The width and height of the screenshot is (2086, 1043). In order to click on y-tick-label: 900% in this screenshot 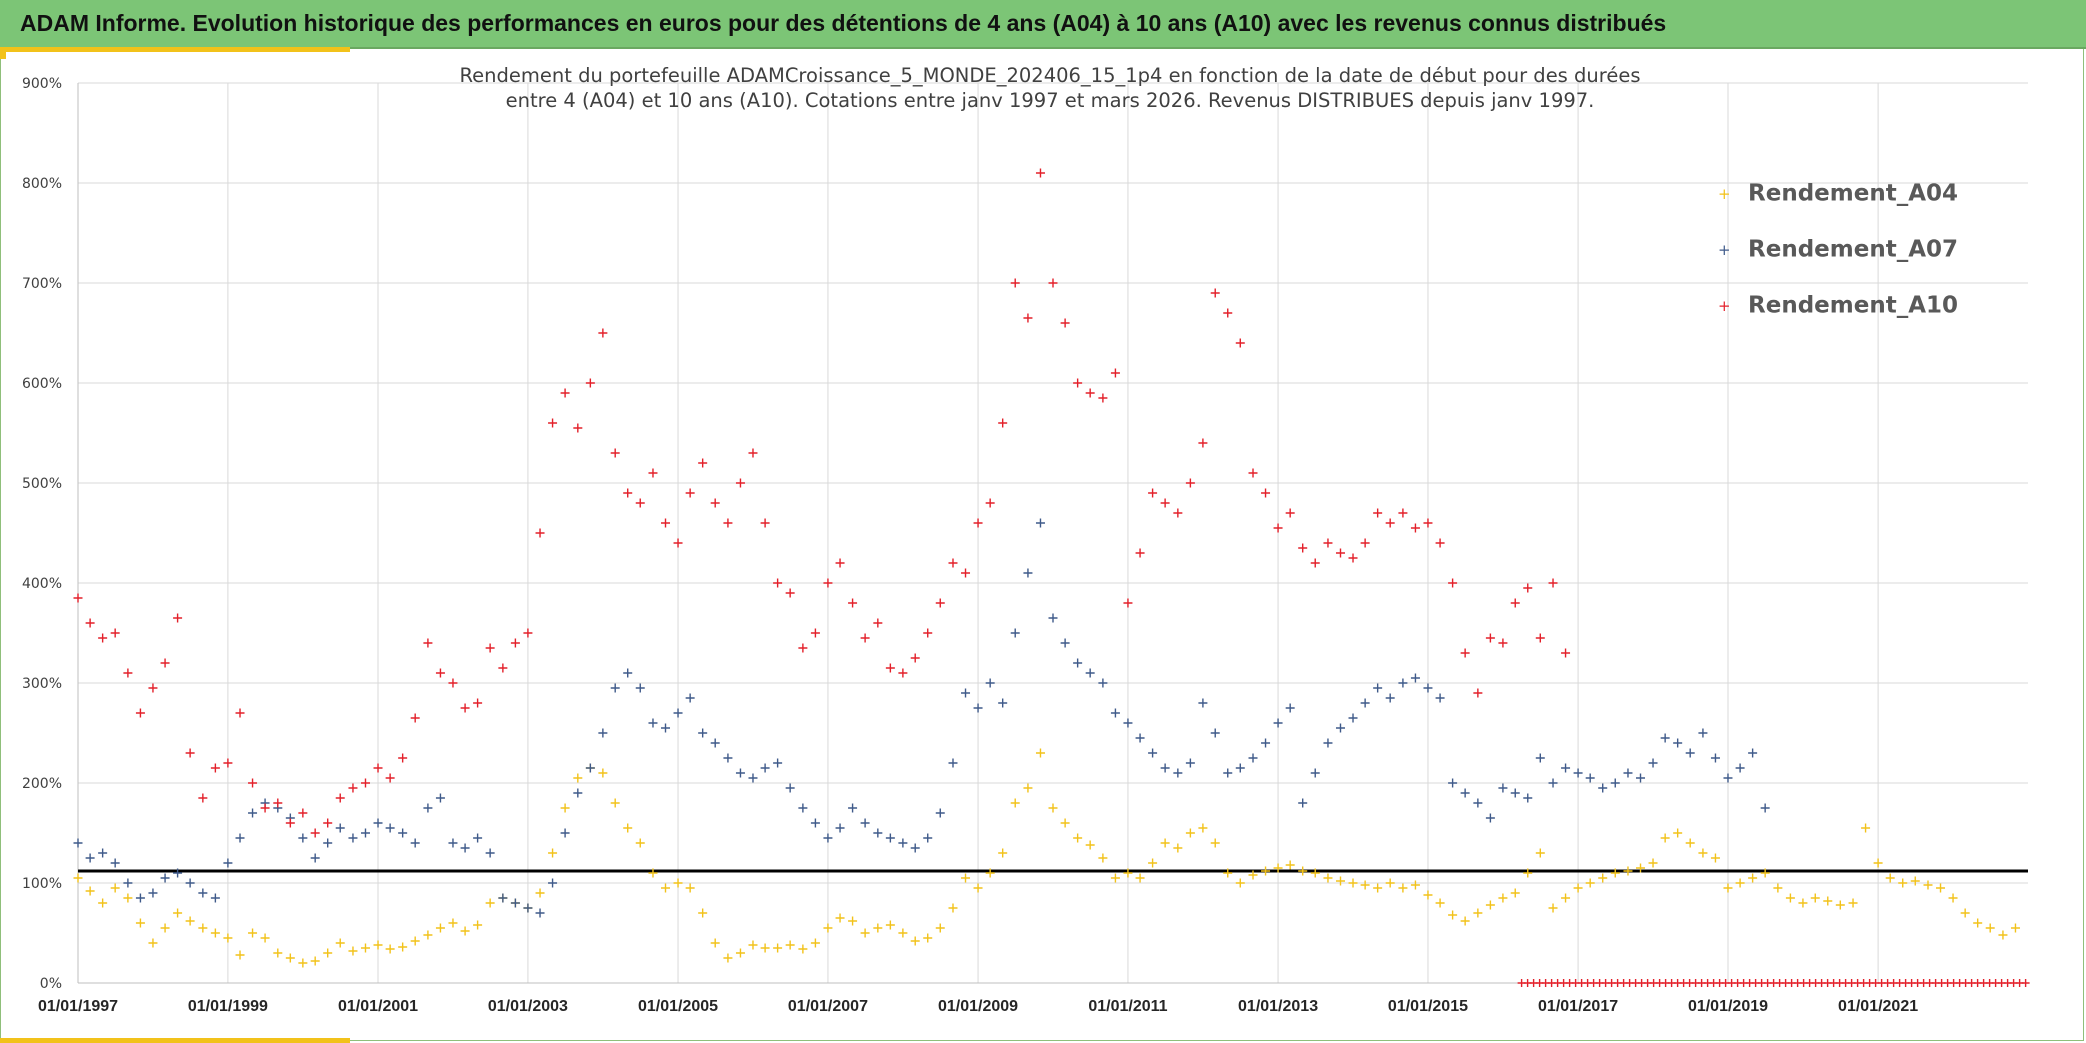, I will do `click(42, 84)`.